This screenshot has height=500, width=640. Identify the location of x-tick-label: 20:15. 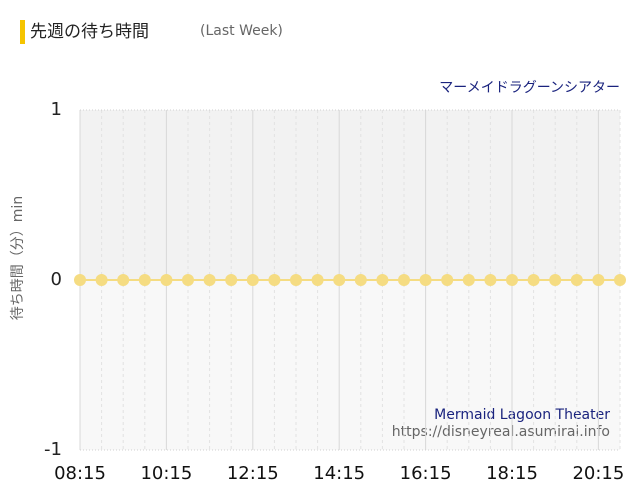
(598, 473).